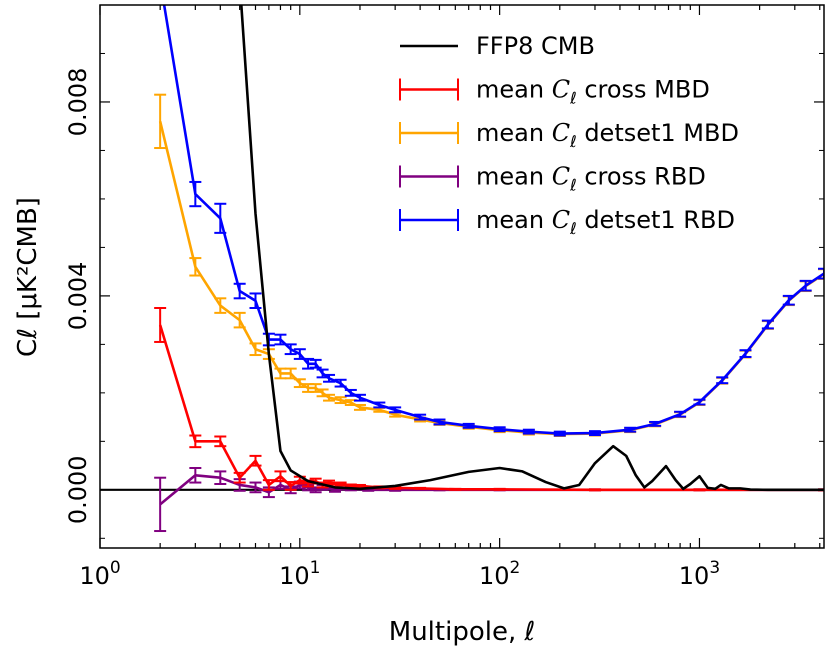  What do you see at coordinates (499, 574) in the screenshot?
I see `x-tick-label: 10²` at bounding box center [499, 574].